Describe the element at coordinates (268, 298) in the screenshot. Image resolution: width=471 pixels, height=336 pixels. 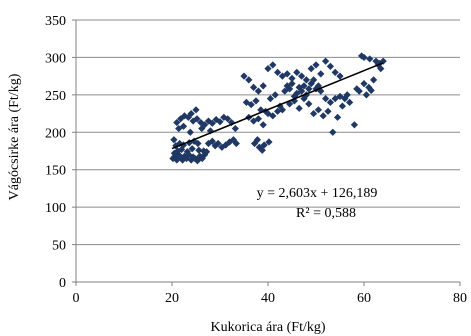
I see `x-tick-label-40: 40` at that location.